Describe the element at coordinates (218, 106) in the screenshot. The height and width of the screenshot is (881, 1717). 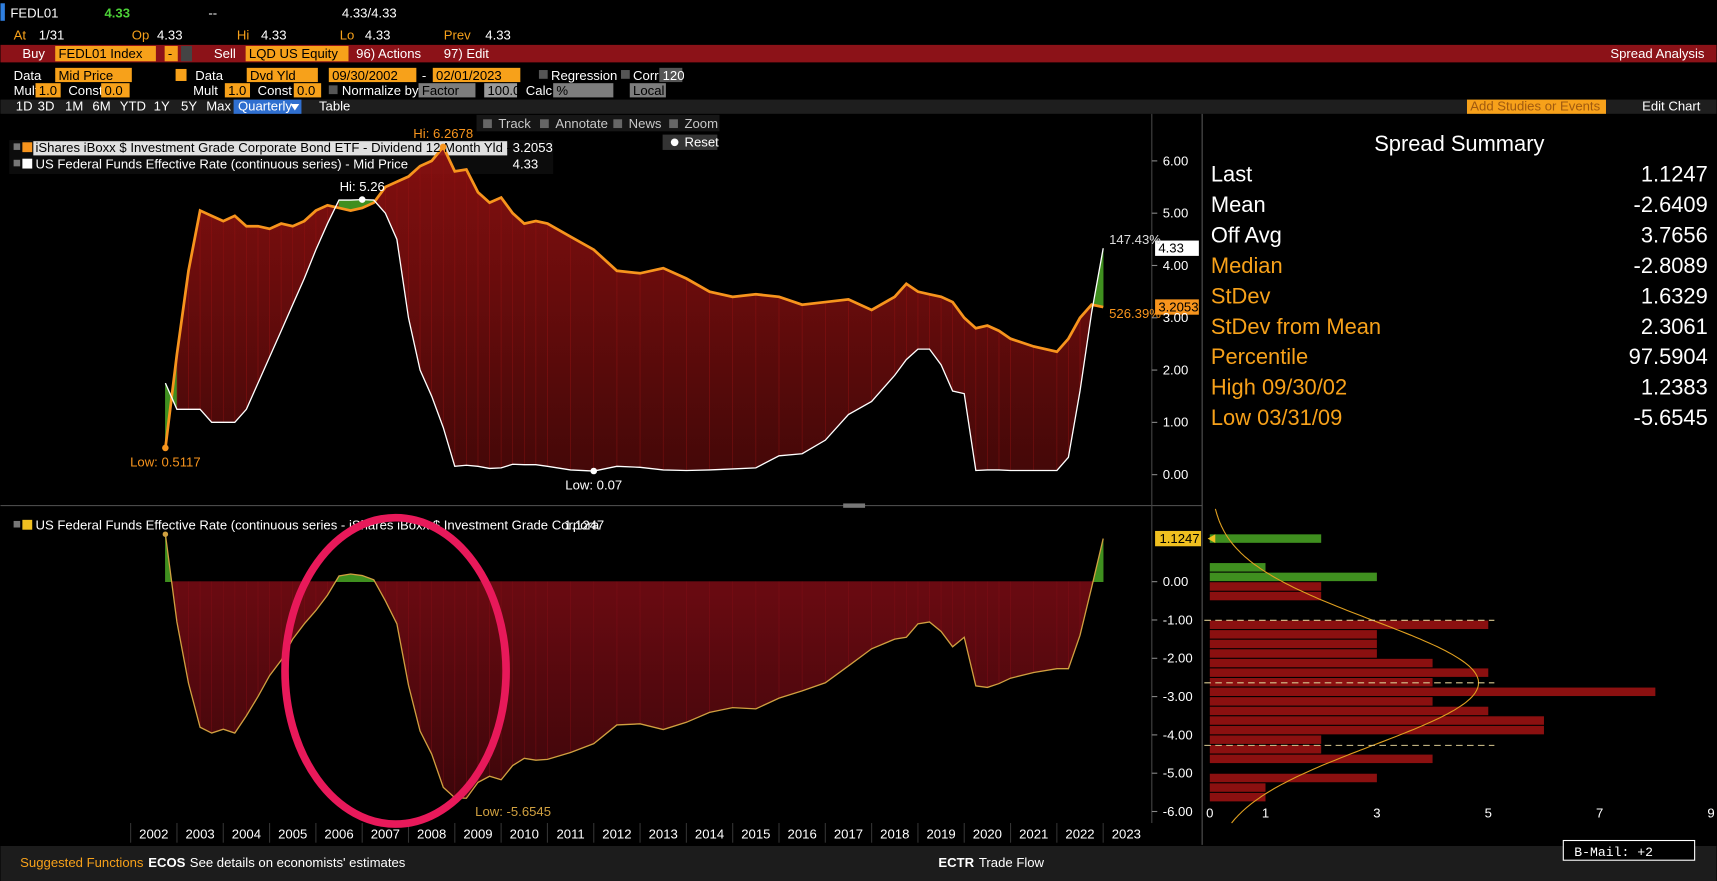
I see `range-button: Max` at that location.